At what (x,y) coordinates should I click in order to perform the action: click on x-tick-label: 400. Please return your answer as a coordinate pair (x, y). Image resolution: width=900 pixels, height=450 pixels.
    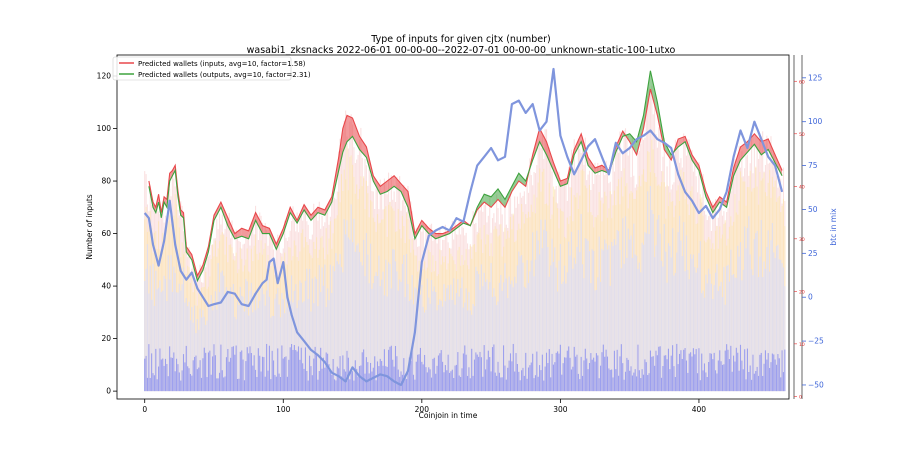
    Looking at the image, I should click on (699, 409).